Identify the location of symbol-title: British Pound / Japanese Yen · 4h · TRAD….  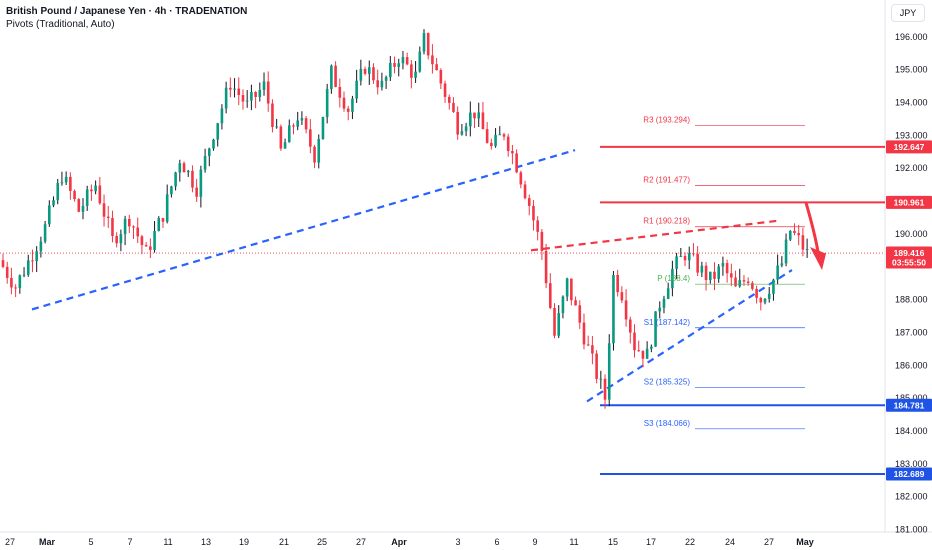
(127, 11).